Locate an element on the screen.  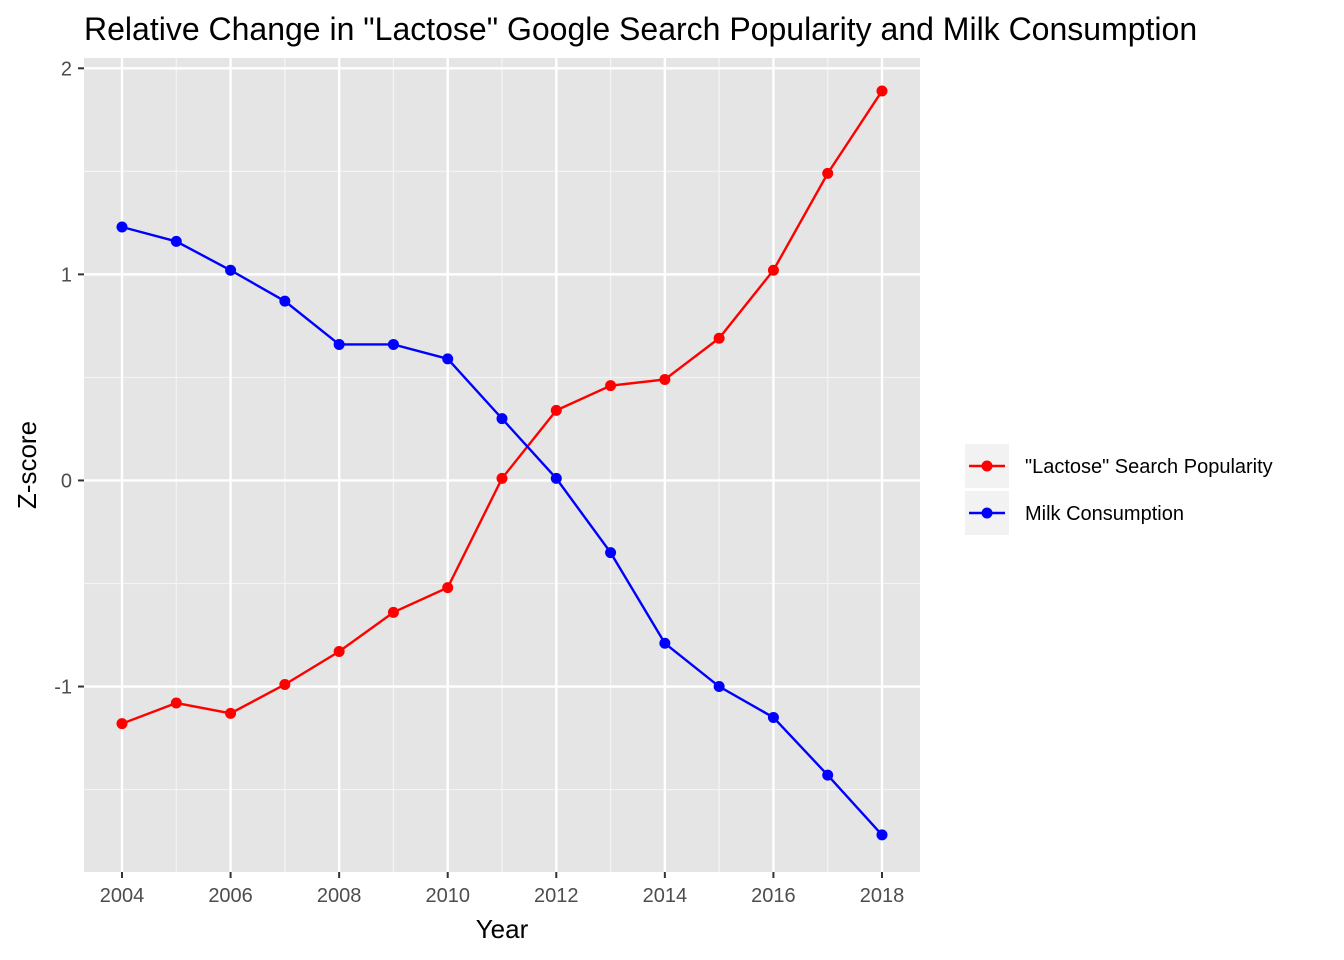
x-tick-label: 2012 is located at coordinates (556, 896).